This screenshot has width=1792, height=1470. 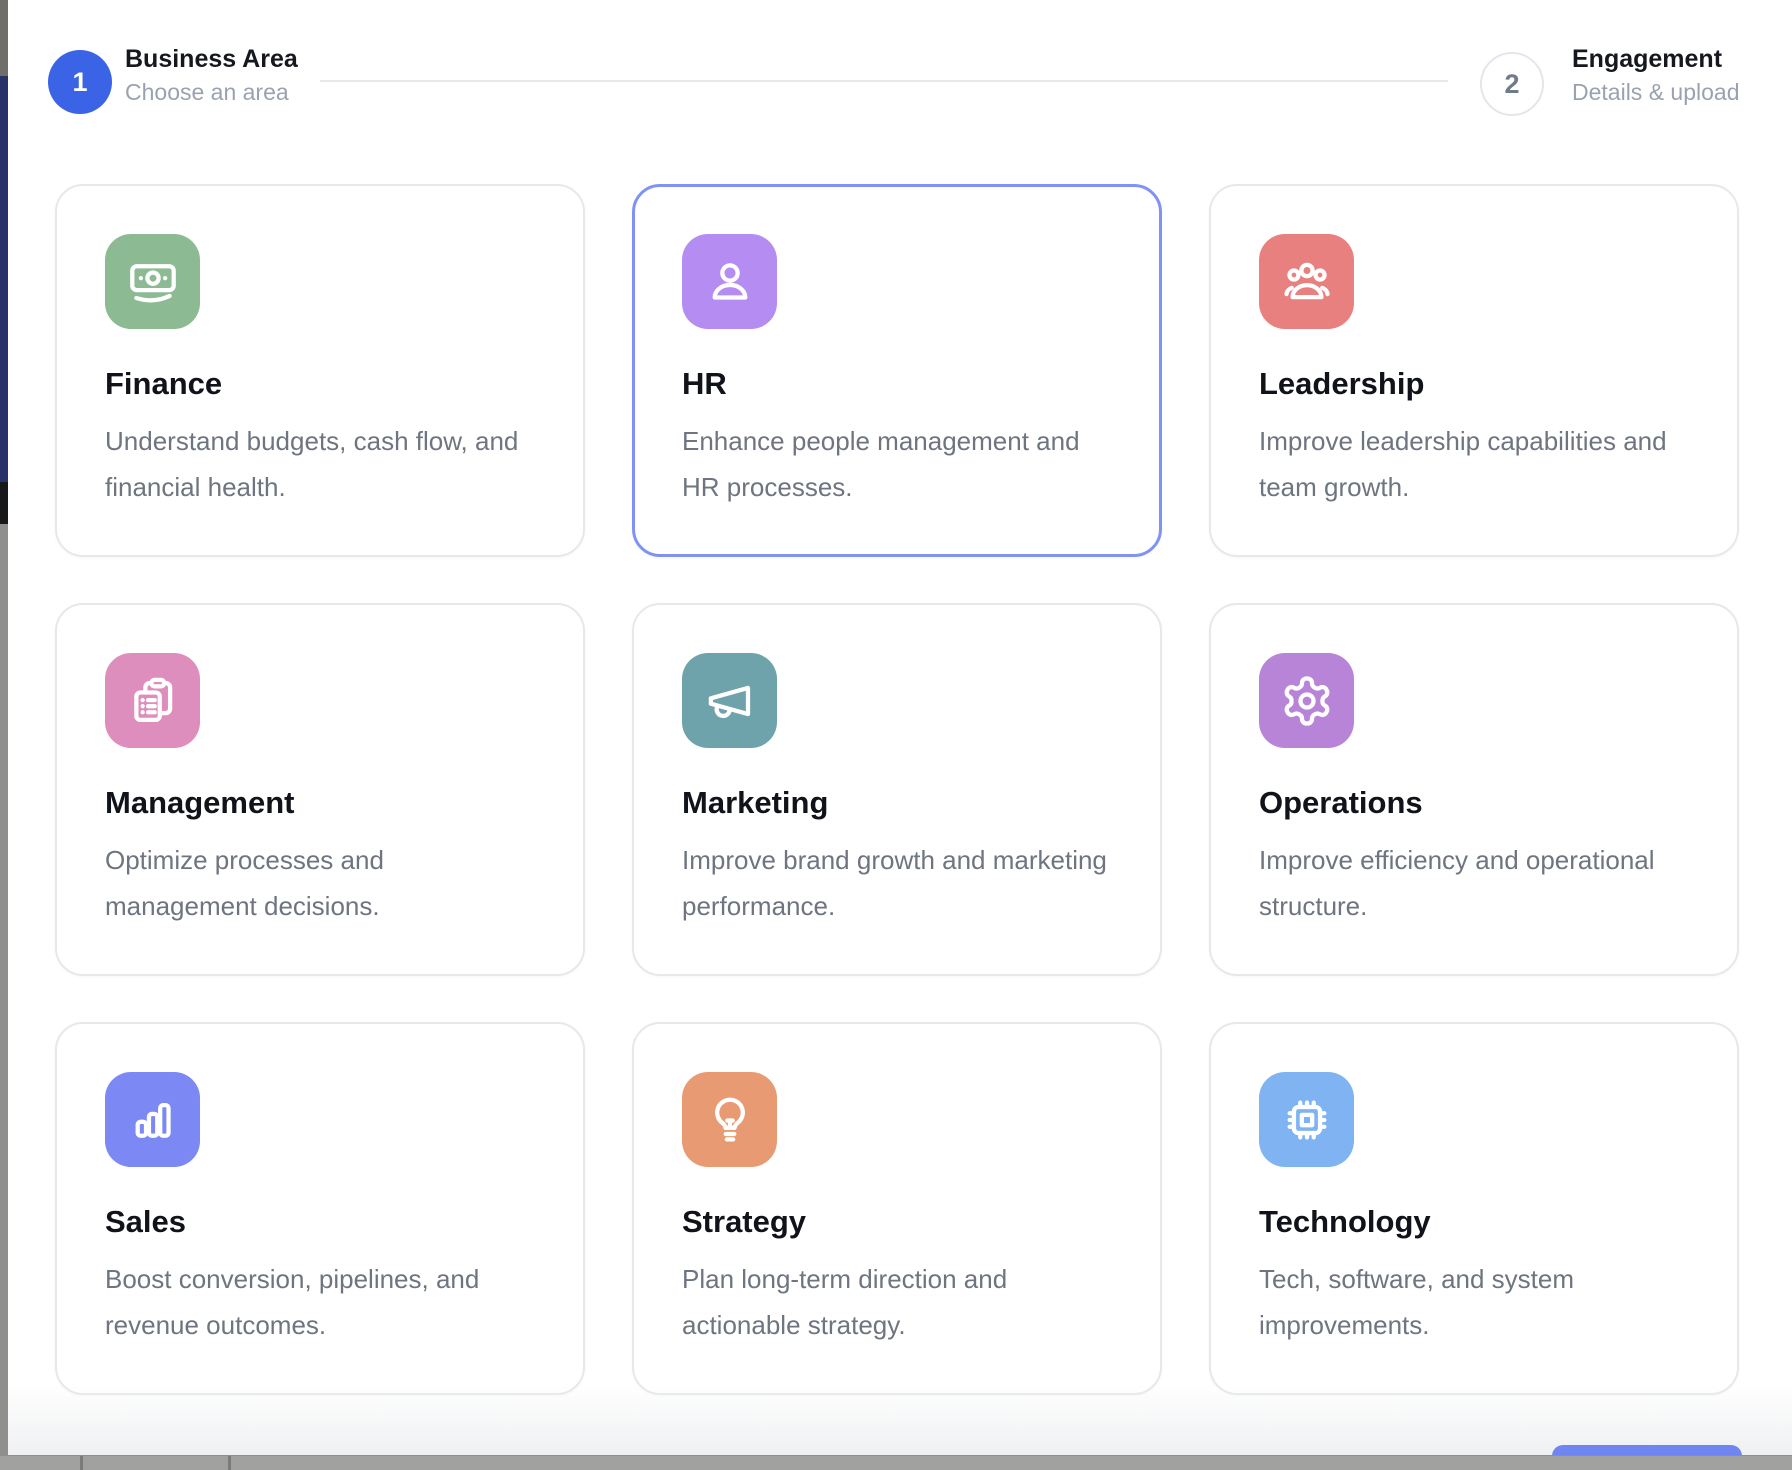 What do you see at coordinates (1342, 383) in the screenshot?
I see `card-title: Leadership` at bounding box center [1342, 383].